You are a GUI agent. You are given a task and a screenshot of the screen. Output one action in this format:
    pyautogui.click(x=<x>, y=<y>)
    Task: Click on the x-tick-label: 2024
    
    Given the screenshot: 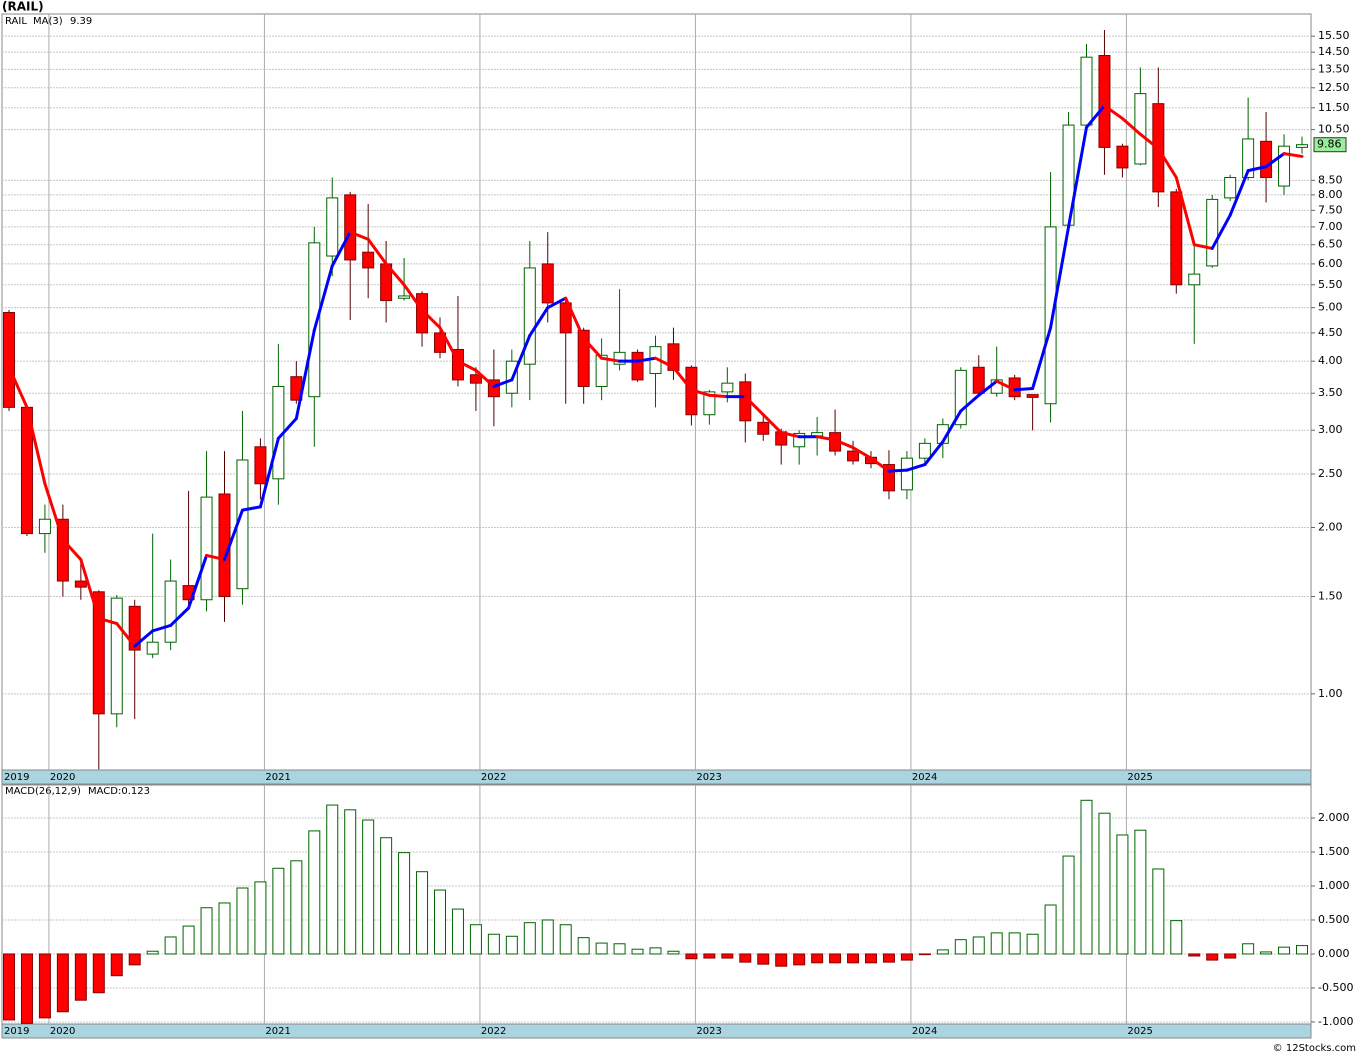 What is the action you would take?
    pyautogui.click(x=924, y=1031)
    